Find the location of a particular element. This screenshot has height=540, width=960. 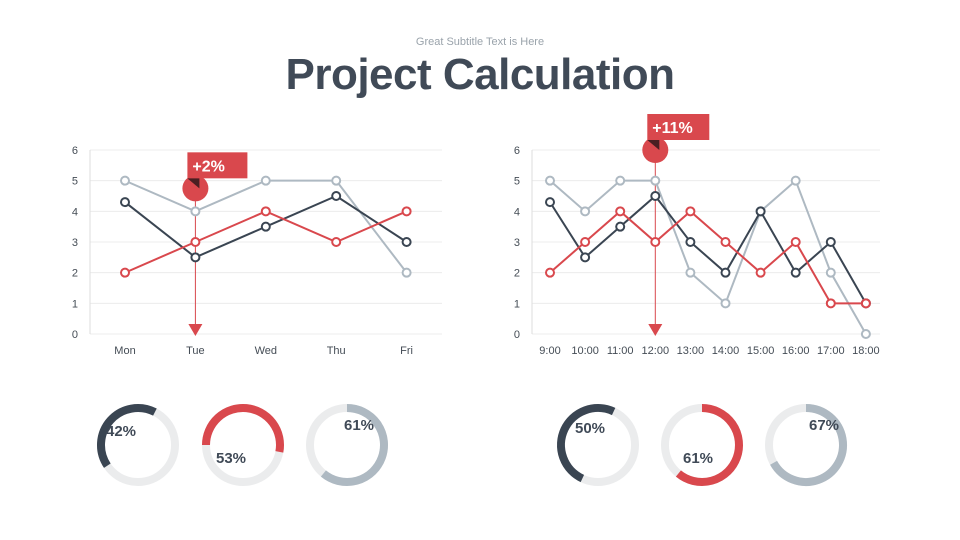

donut-label: 53% is located at coordinates (231, 458).